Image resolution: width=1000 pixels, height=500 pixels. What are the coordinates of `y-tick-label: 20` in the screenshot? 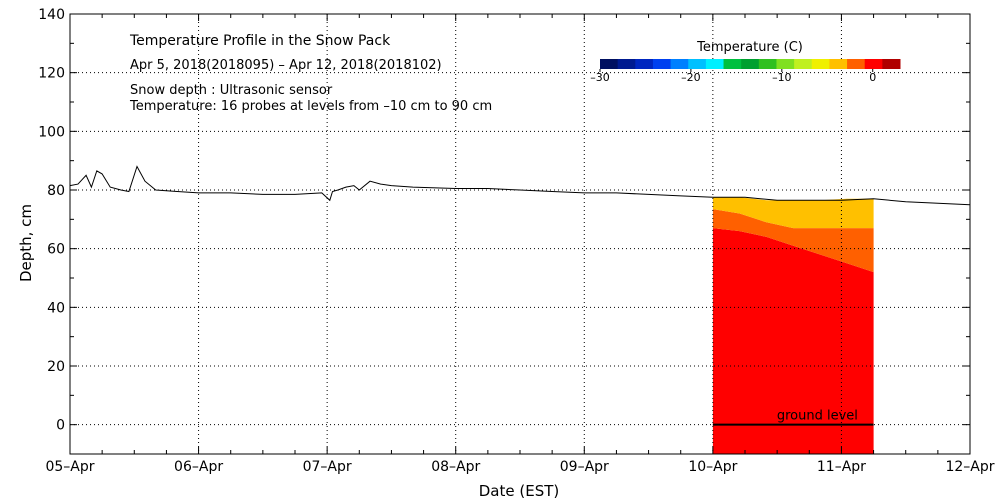 It's located at (56, 367).